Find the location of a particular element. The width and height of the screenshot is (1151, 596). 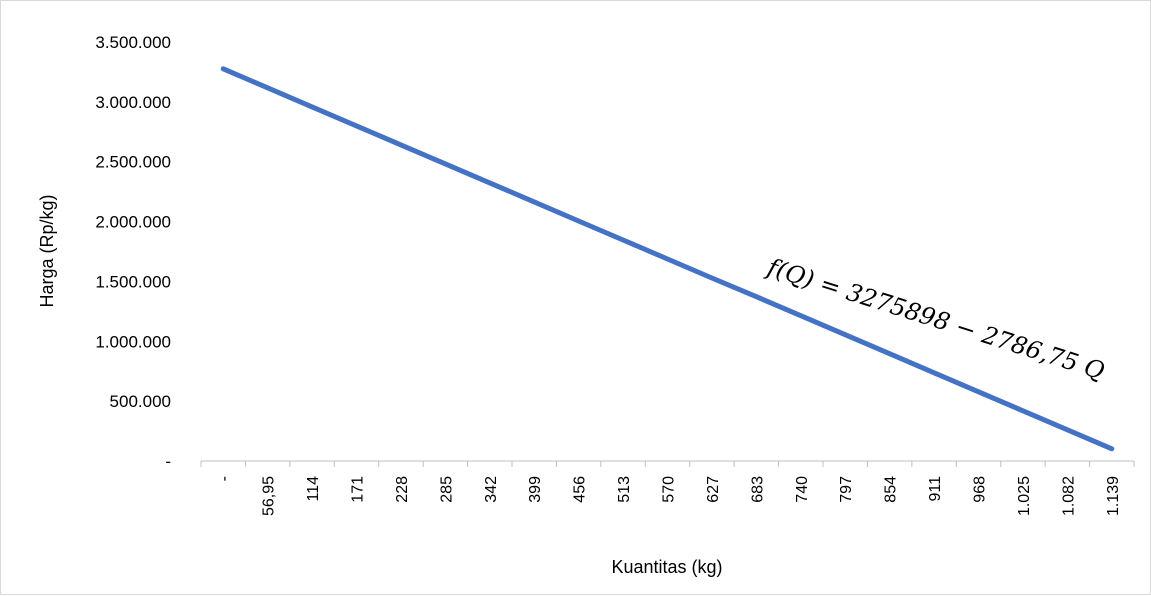

x-tick-label: 513 is located at coordinates (624, 489).